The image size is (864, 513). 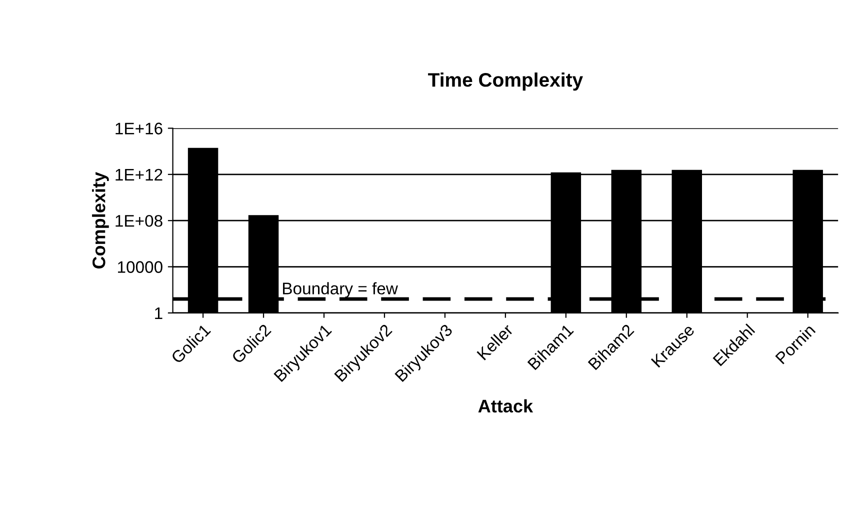 I want to click on chart-title: Time Complexity, so click(x=505, y=81).